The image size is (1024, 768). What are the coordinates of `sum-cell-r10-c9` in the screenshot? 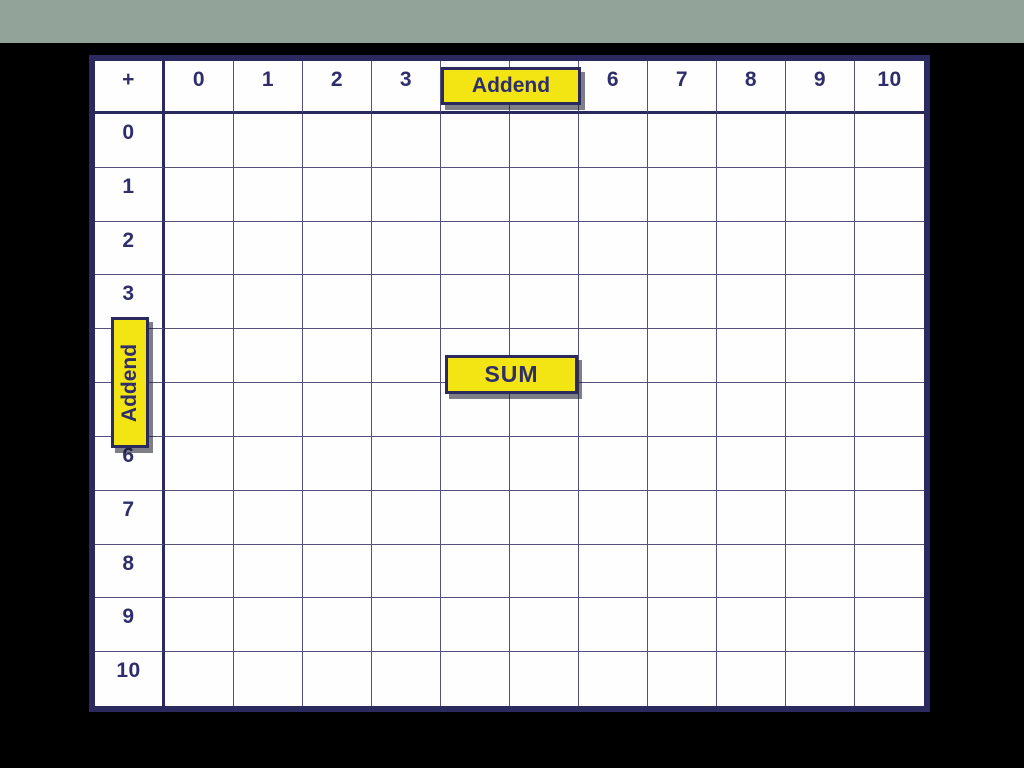 It's located at (820, 679).